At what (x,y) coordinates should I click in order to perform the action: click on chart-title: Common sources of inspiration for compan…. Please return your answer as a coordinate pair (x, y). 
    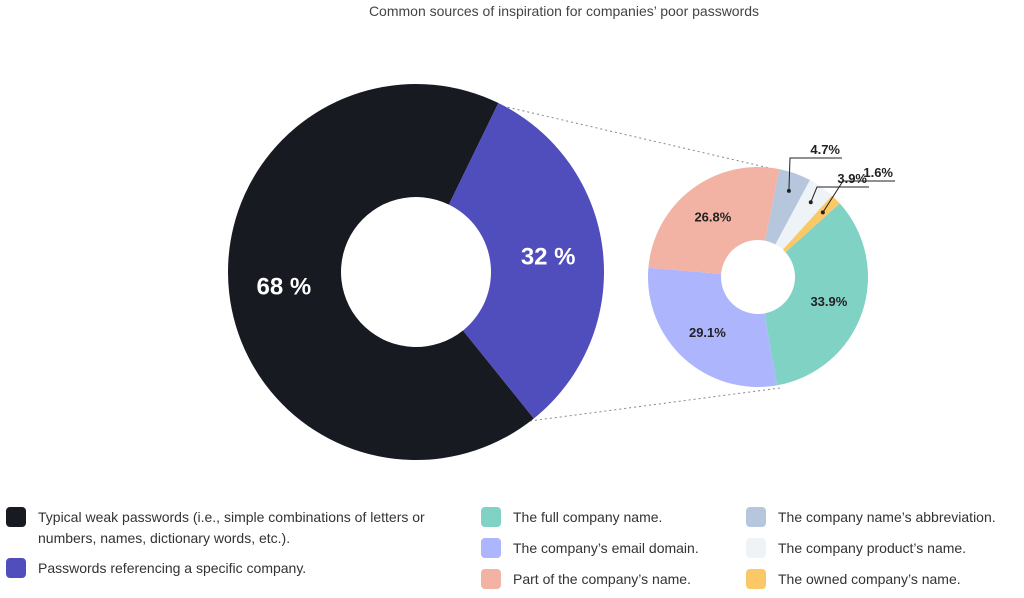
    Looking at the image, I should click on (564, 11).